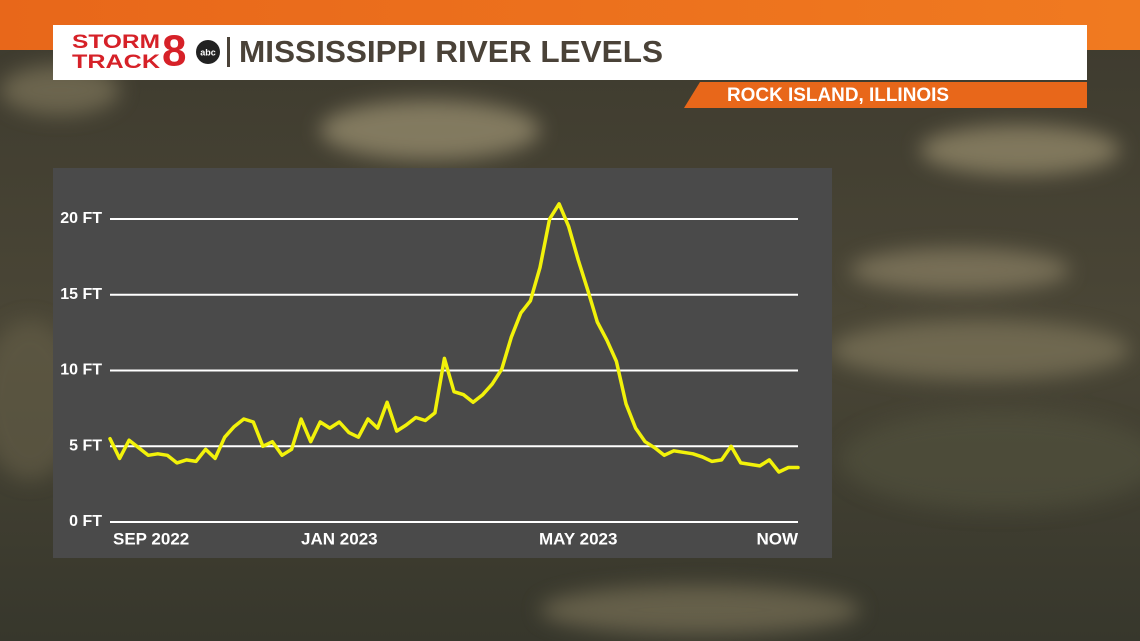 Image resolution: width=1140 pixels, height=641 pixels. Describe the element at coordinates (116, 42) in the screenshot. I see `logo-line1: STORM` at that location.